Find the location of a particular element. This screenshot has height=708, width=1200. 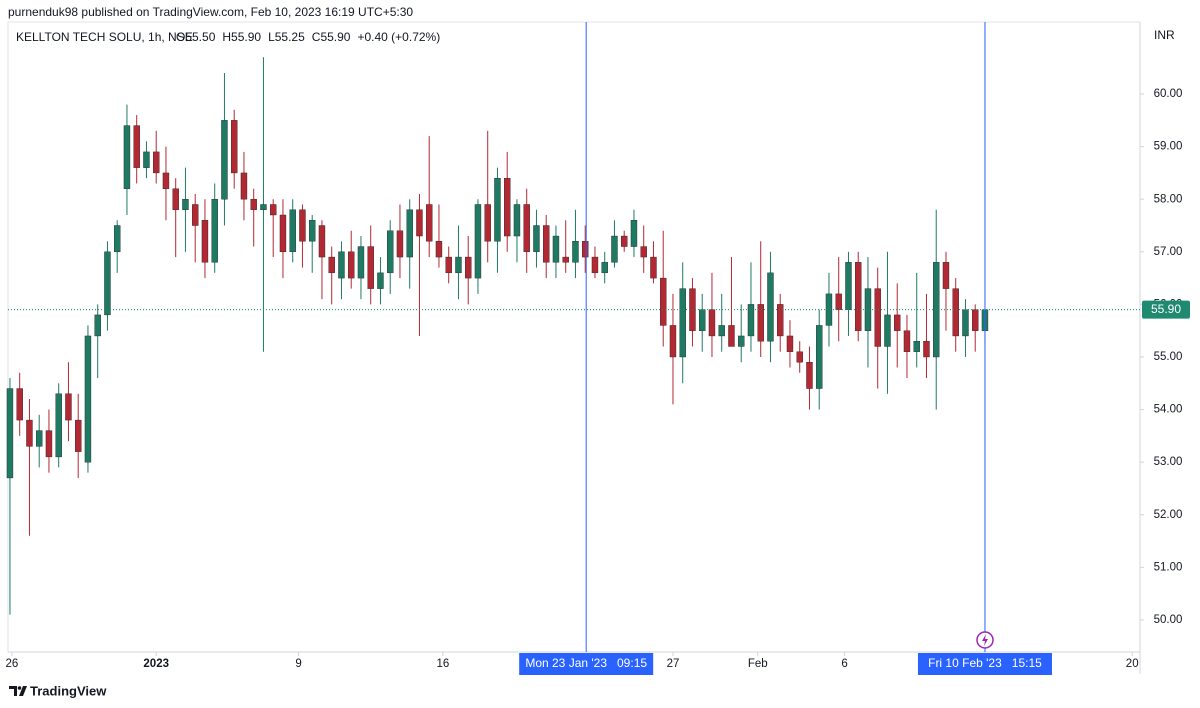

last-price-tag is located at coordinates (1166, 309).